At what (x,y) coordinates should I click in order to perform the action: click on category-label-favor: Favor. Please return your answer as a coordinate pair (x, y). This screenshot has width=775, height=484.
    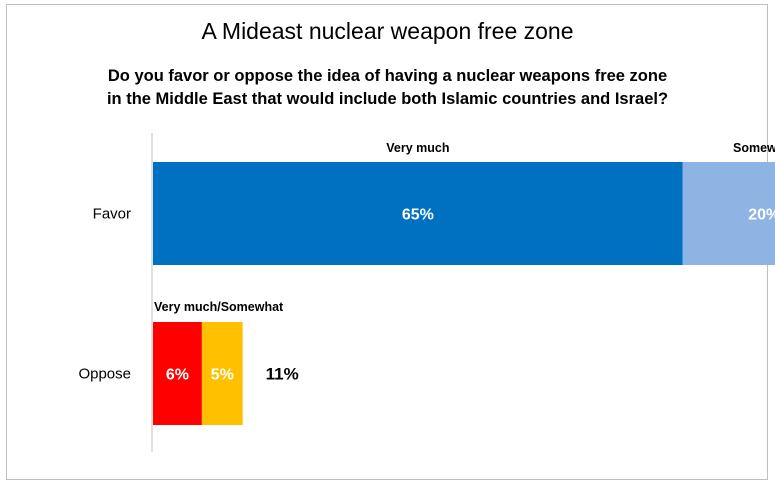
    Looking at the image, I should click on (112, 214).